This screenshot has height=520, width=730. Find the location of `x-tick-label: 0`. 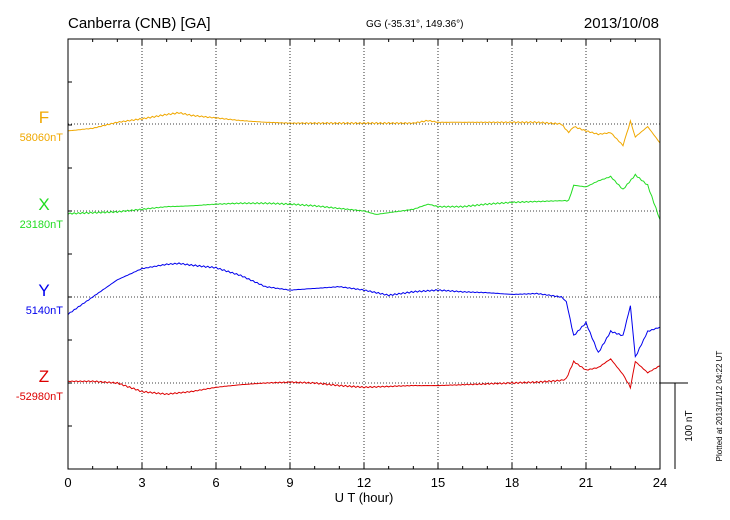

x-tick-label: 0 is located at coordinates (67, 482).